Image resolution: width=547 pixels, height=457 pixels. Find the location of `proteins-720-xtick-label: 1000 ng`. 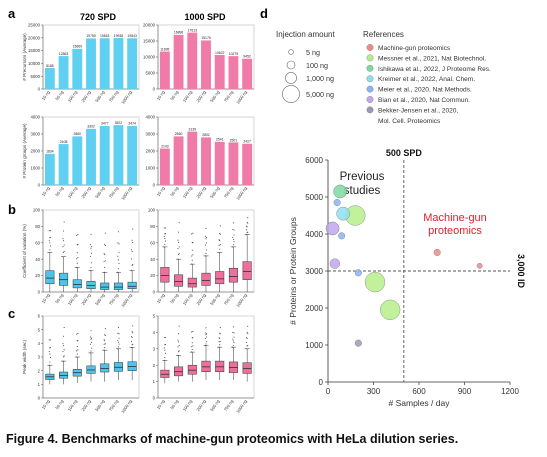

proteins-720-xtick-label: 1000 ng is located at coordinates (126, 193).